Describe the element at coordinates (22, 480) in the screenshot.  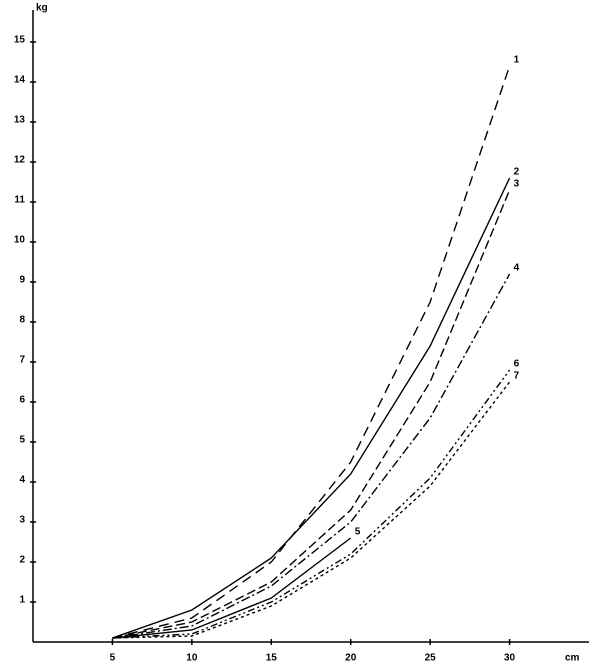
I see `y-tick-label: 4` at that location.